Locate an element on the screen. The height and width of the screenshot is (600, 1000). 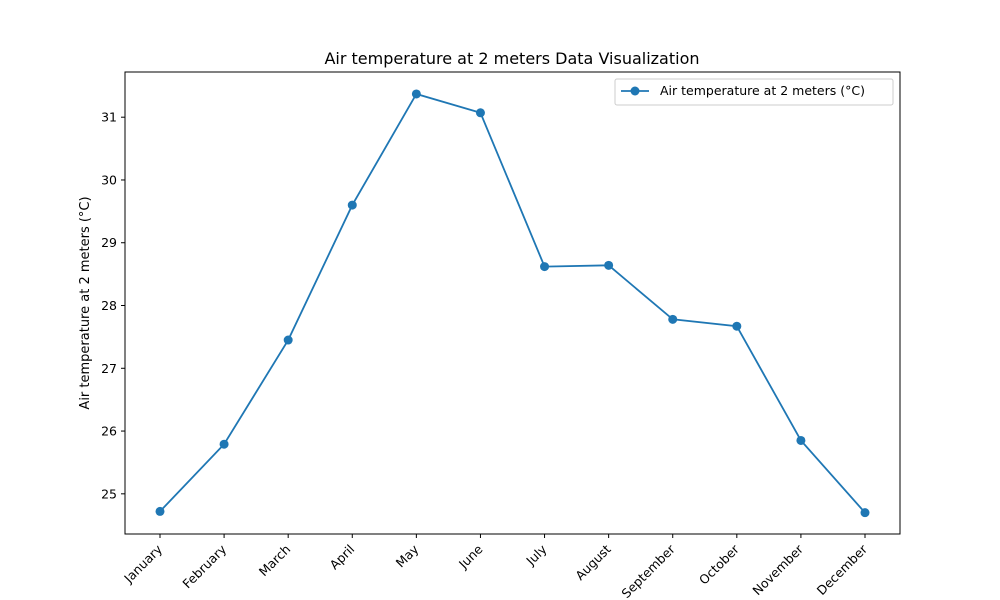
y-tick-label: 28 is located at coordinates (109, 305).